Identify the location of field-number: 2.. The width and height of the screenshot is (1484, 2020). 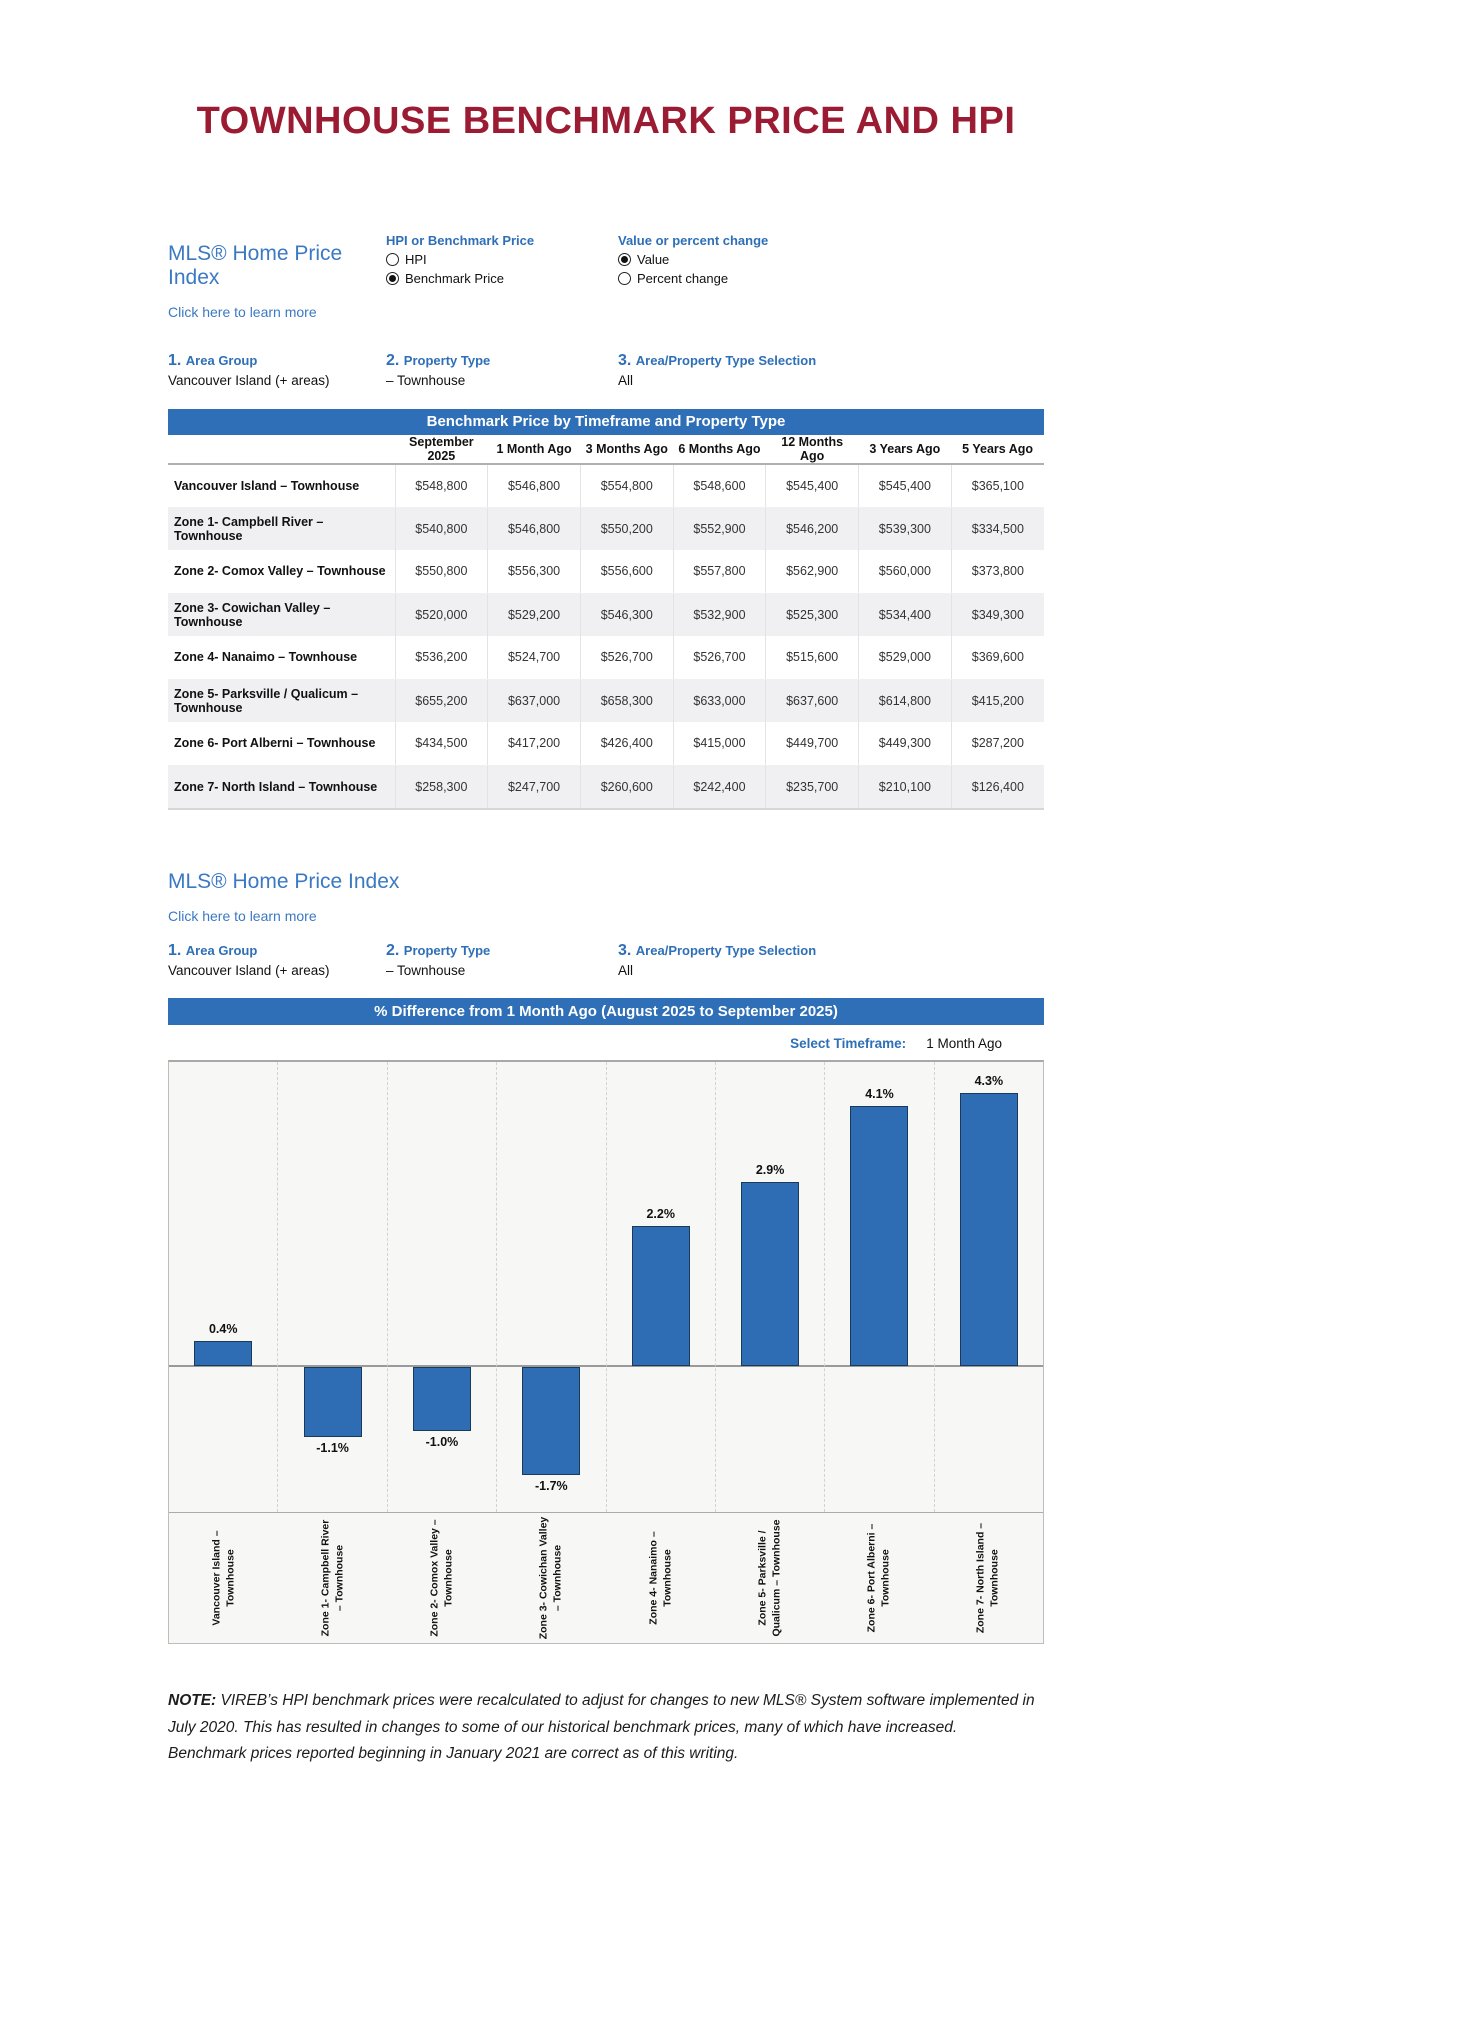
(395, 950).